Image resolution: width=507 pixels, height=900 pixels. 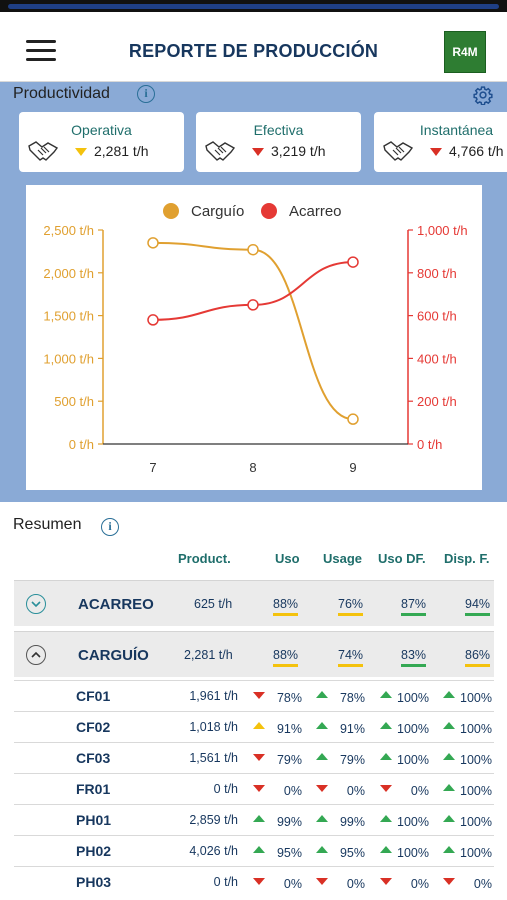 What do you see at coordinates (414, 606) in the screenshot?
I see `group-uso-df: 87%` at bounding box center [414, 606].